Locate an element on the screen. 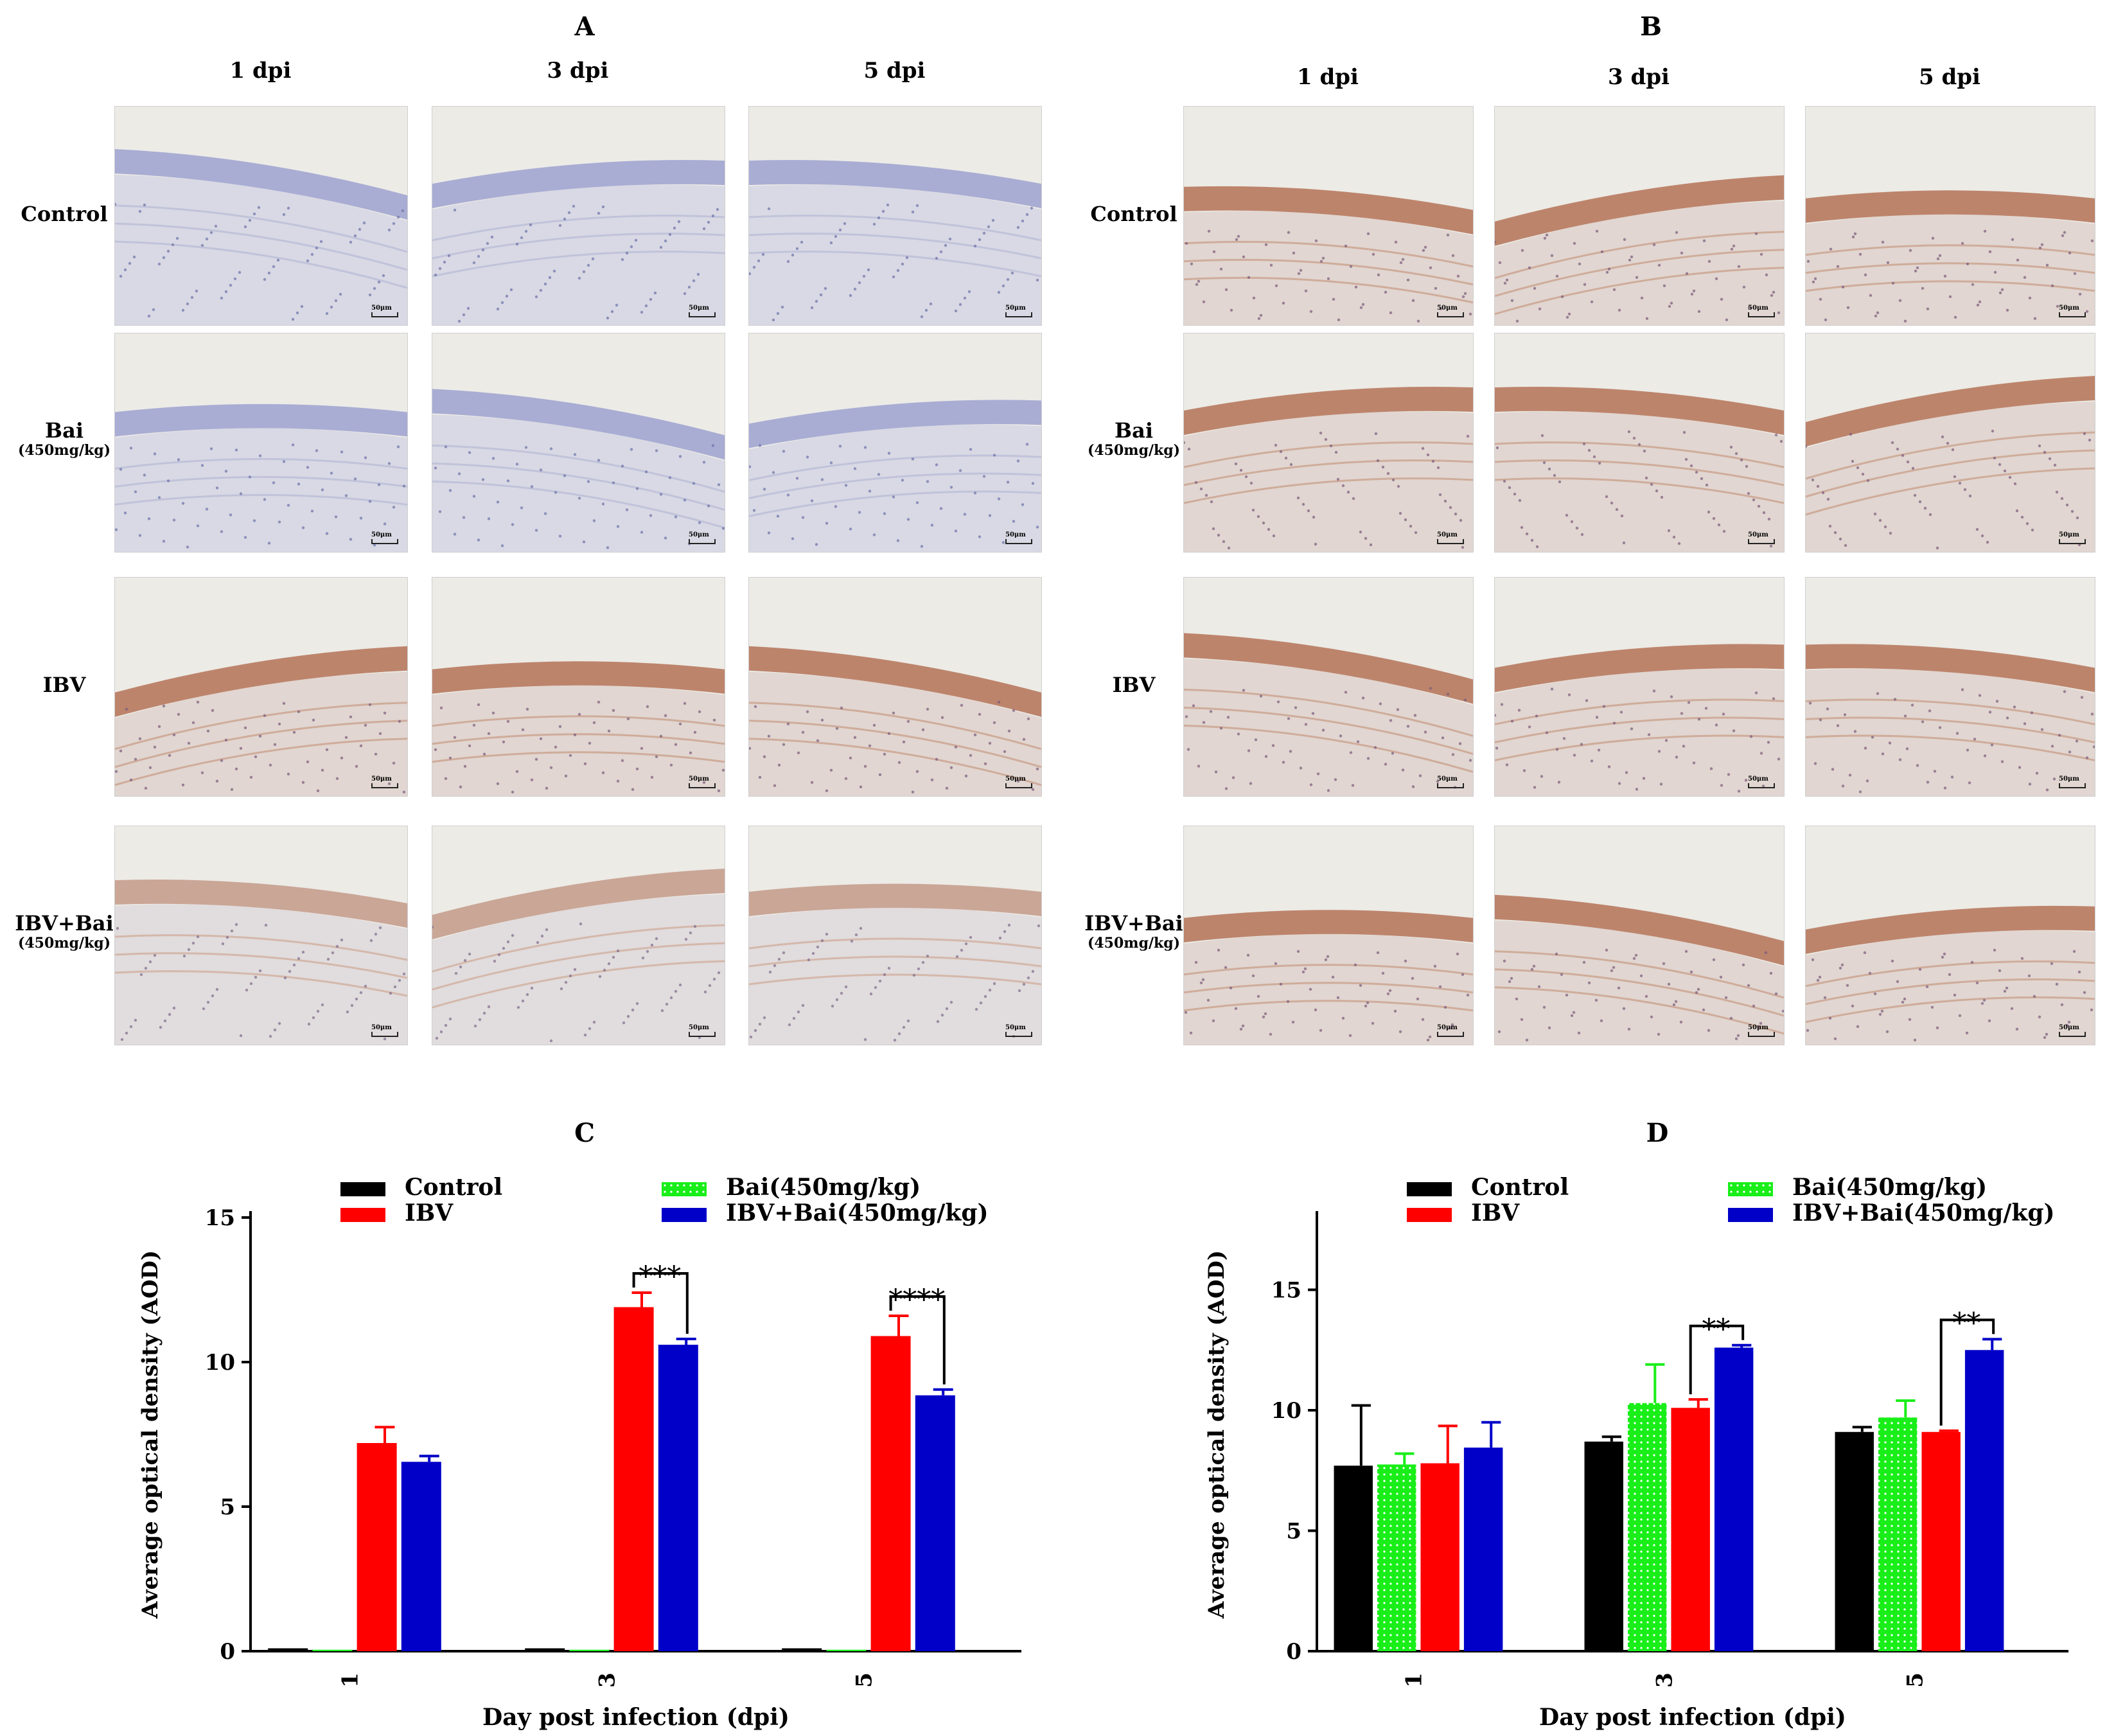 This screenshot has height=1736, width=2116. y-tick-label: 15 is located at coordinates (220, 1218).